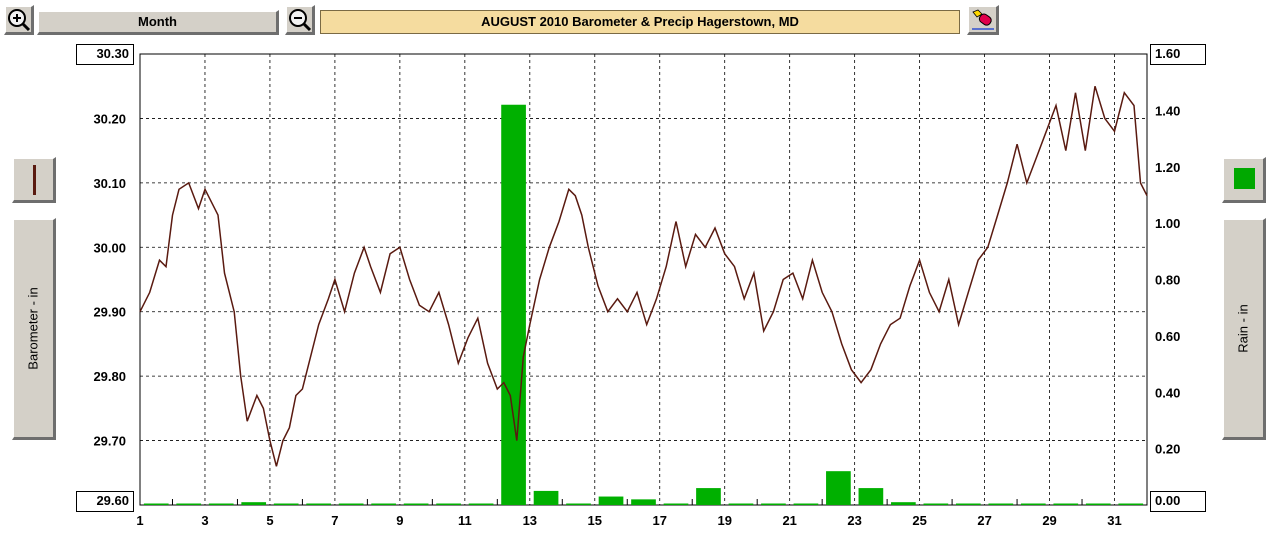 This screenshot has width=1279, height=533. Describe the element at coordinates (105, 501) in the screenshot. I see `barometer-min-value: 29.60` at that location.